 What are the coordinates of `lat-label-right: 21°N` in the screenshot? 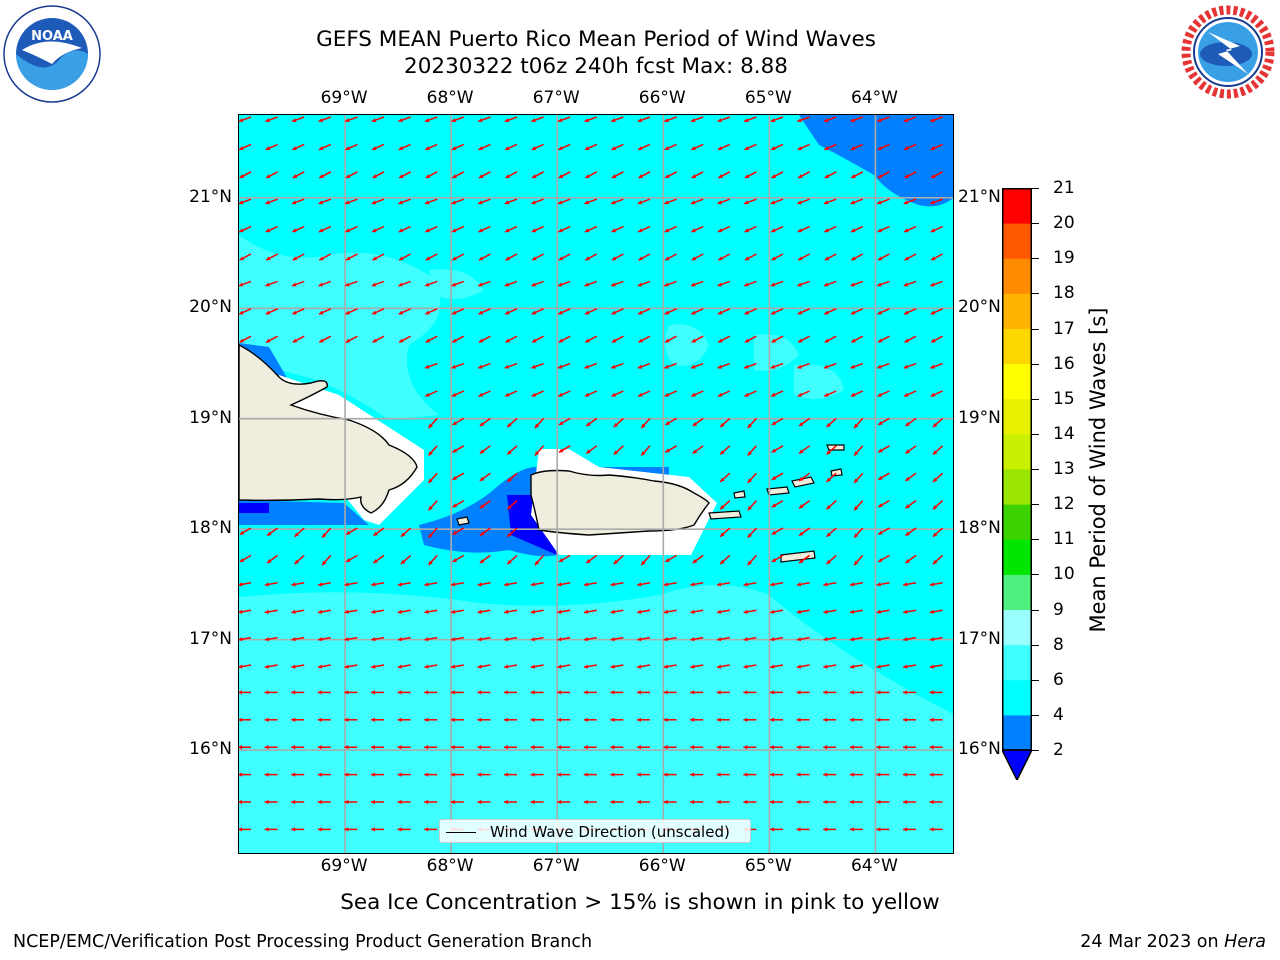 It's located at (979, 196).